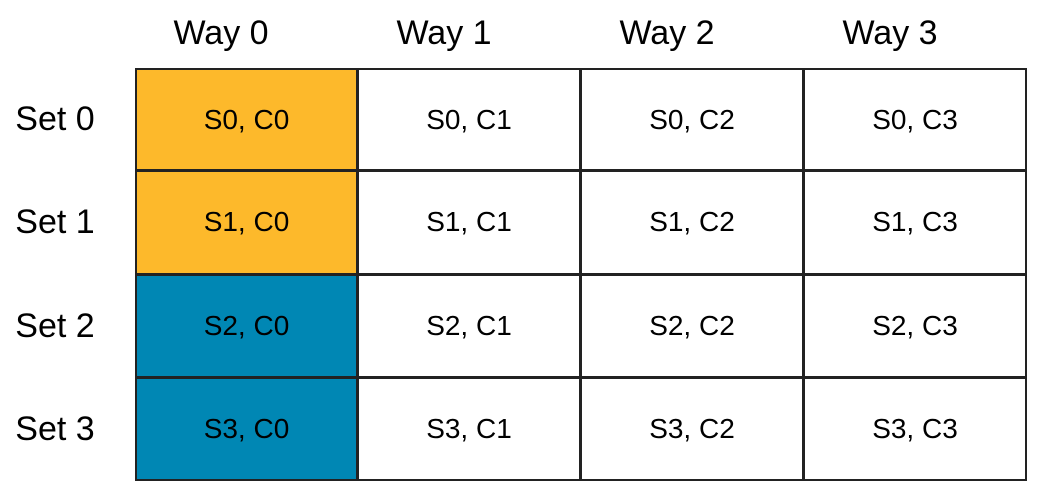 The image size is (1037, 489). I want to click on cache-cell: S1, C2, so click(692, 222).